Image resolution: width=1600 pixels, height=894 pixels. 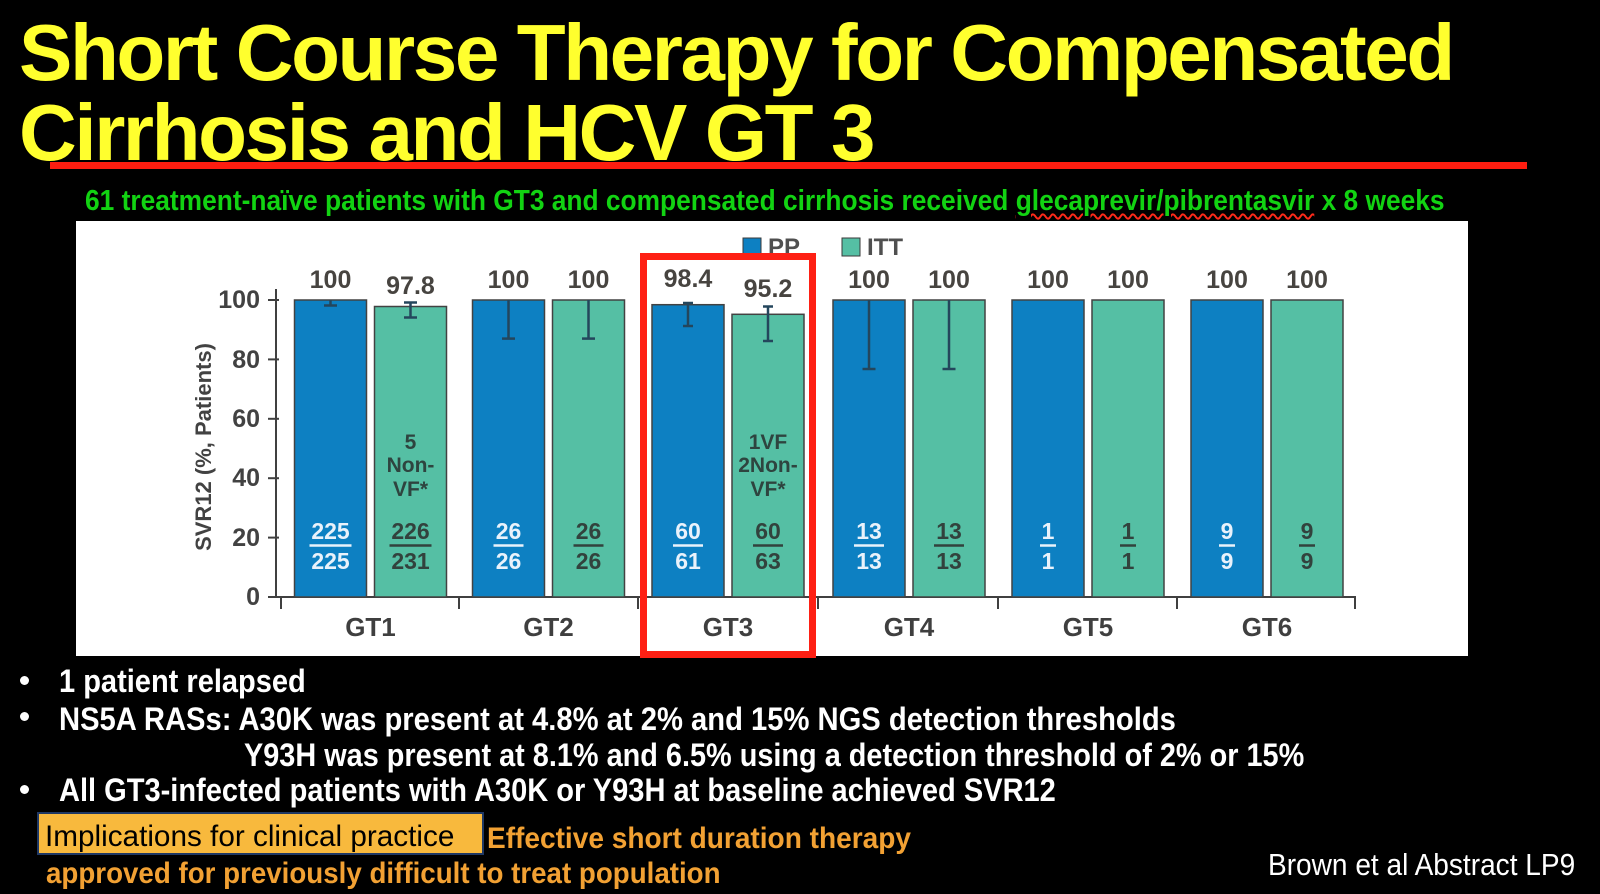 What do you see at coordinates (1088, 627) in the screenshot?
I see `svg-text: GT5` at bounding box center [1088, 627].